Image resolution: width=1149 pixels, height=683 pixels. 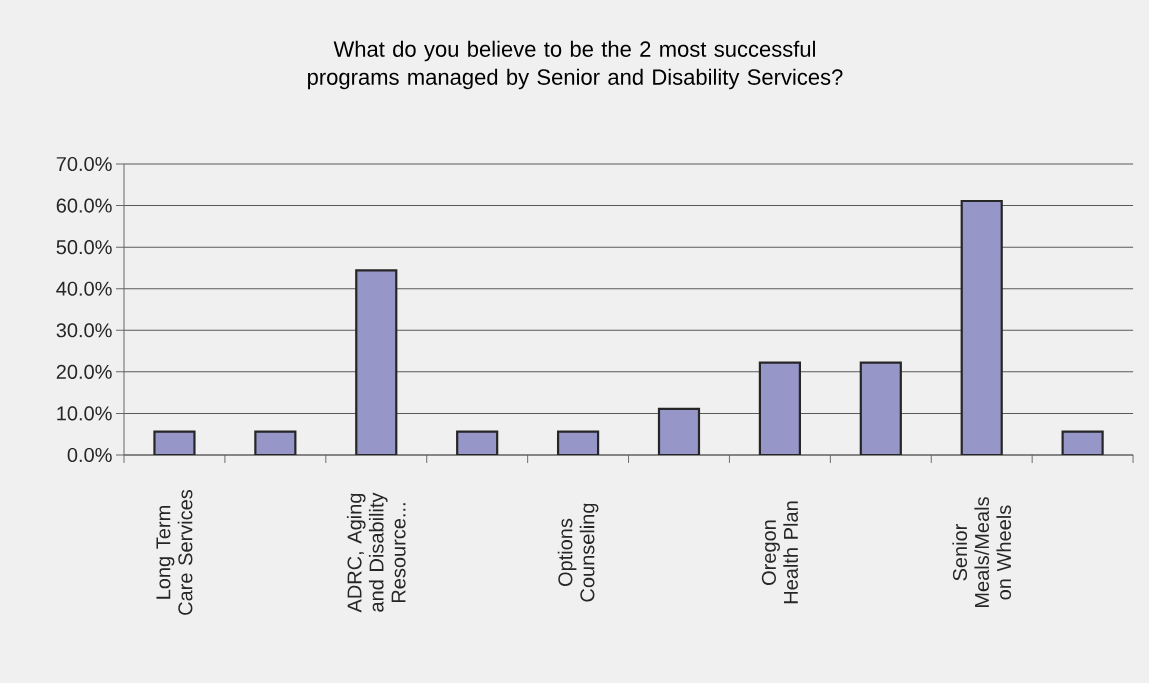 What do you see at coordinates (779, 552) in the screenshot?
I see `x-tick-label: Oregon Health Plan` at bounding box center [779, 552].